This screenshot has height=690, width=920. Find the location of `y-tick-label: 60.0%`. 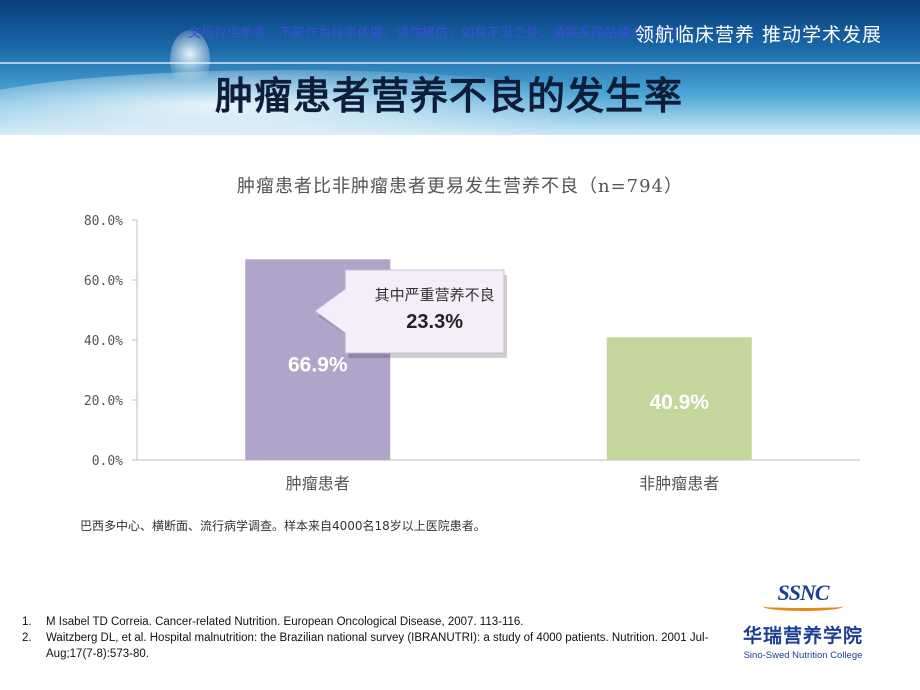

y-tick-label: 60.0% is located at coordinates (103, 281).